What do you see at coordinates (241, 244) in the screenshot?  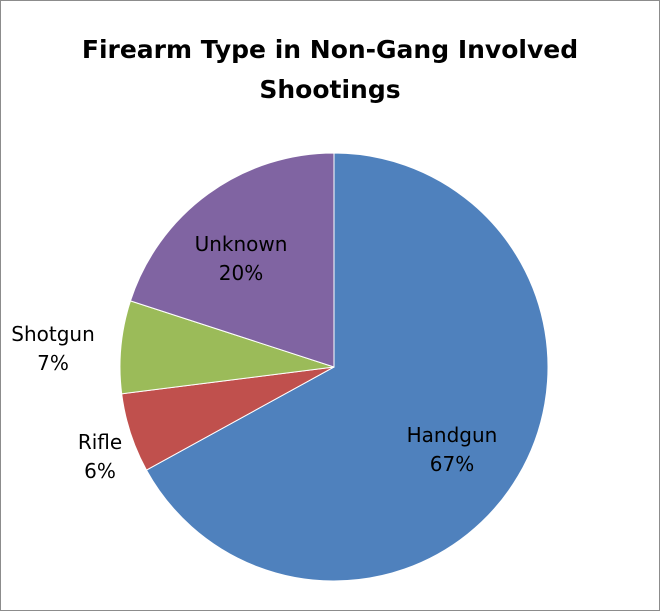 I see `slice-label-name: Unknown` at bounding box center [241, 244].